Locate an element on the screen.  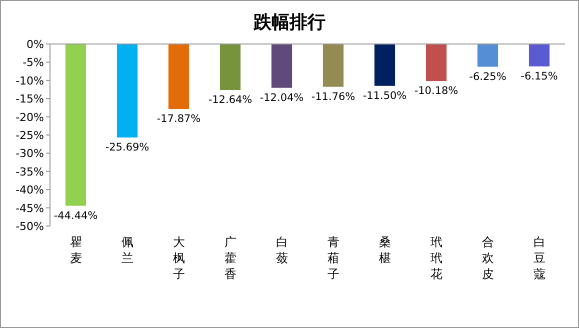
y-tick-label: -30% is located at coordinates (30, 153).